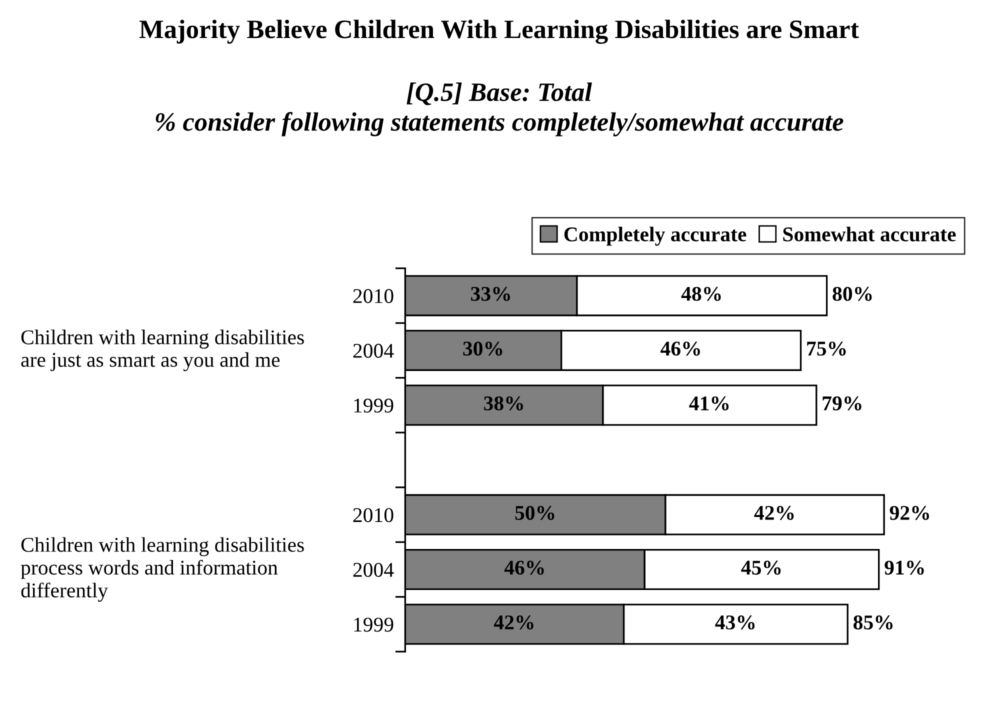  I want to click on total-label: 80%, so click(852, 293).